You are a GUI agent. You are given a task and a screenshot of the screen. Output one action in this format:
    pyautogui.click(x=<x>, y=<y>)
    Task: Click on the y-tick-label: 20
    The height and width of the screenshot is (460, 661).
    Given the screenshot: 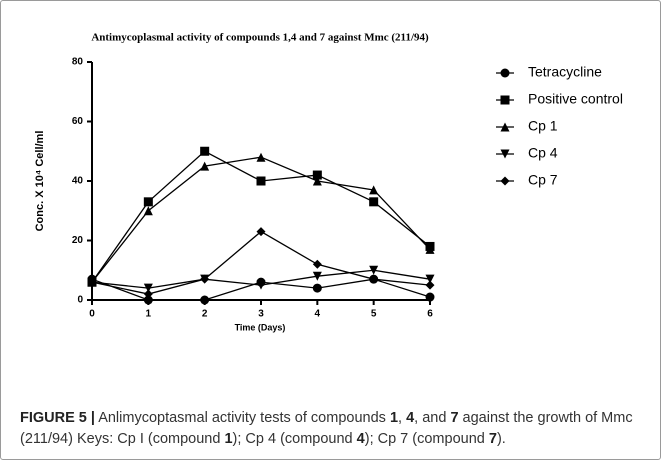 What is the action you would take?
    pyautogui.click(x=78, y=240)
    